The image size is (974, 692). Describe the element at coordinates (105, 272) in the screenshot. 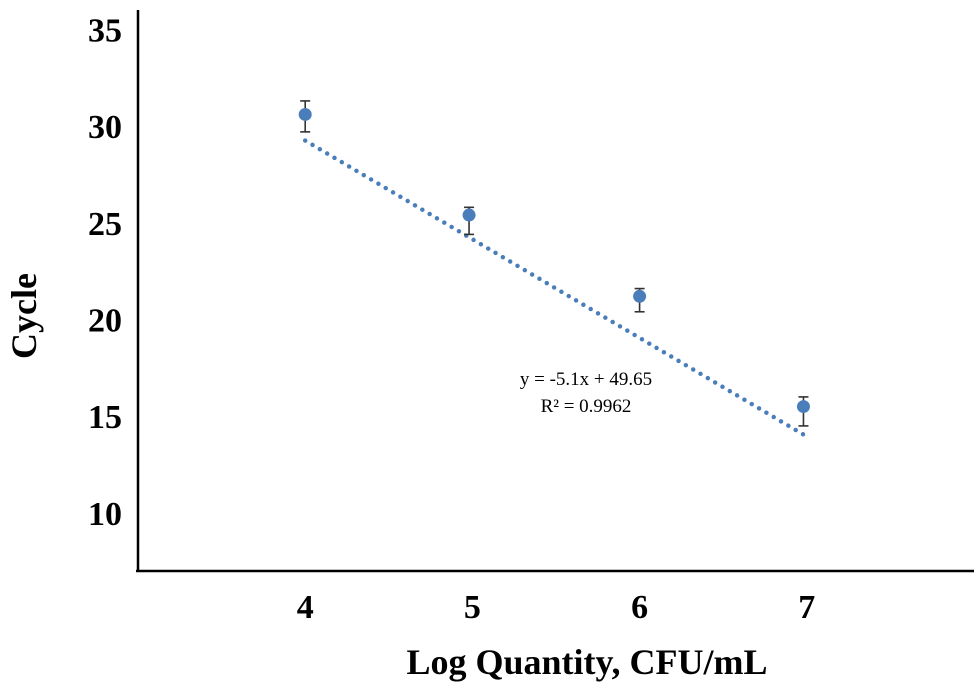

I see `y-tick-labels: 10 15 20 25 30 35` at that location.